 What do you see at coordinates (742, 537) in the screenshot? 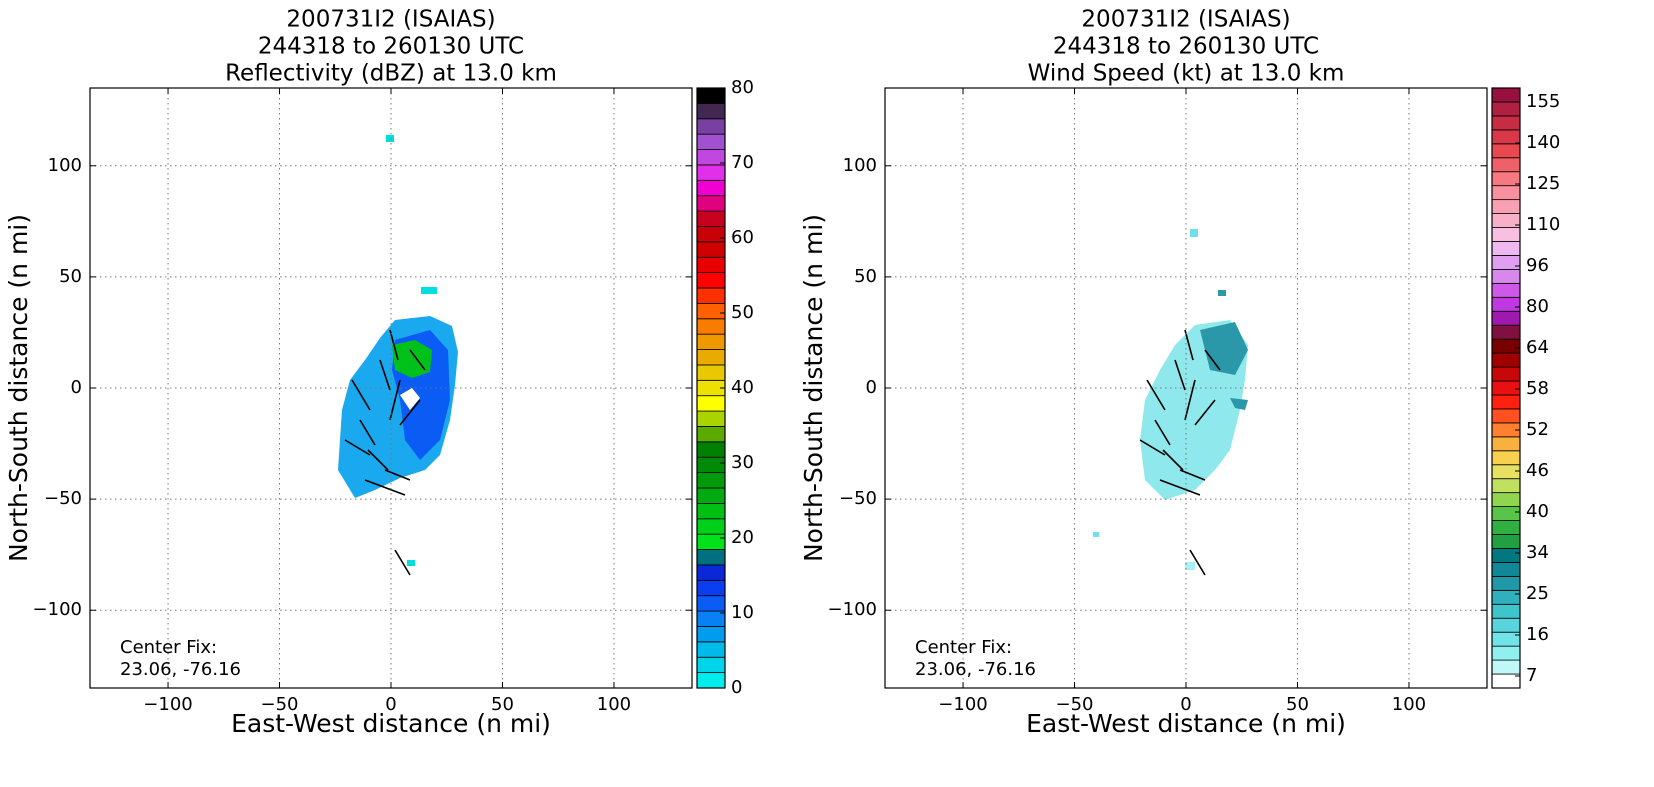
I see `colorbar-tick-label: 20` at bounding box center [742, 537].